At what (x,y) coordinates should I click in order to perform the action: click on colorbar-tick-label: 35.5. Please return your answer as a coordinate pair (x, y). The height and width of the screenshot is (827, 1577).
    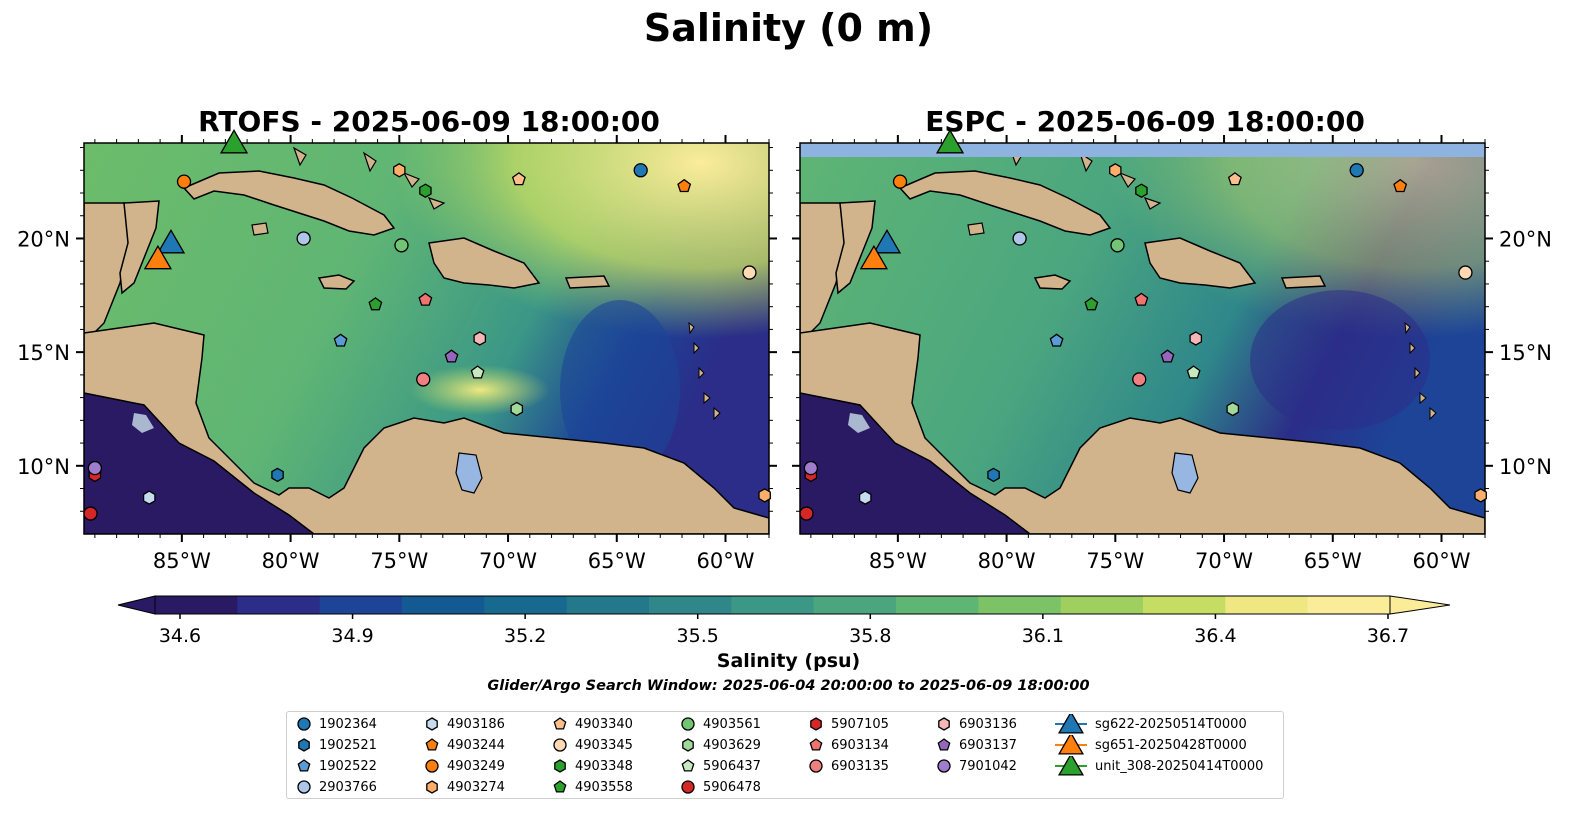
    Looking at the image, I should click on (698, 636).